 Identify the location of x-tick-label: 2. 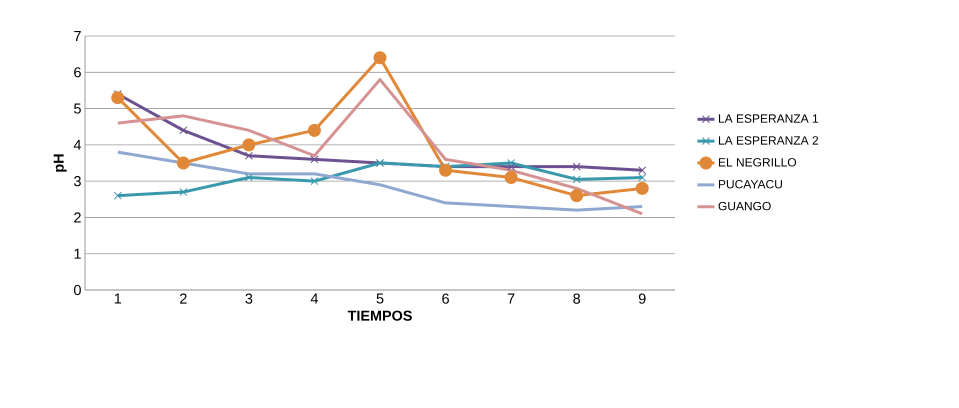
(183, 299).